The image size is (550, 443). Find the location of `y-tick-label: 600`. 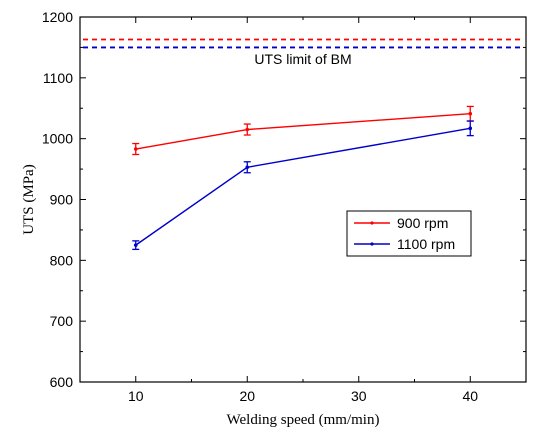

y-tick-label: 600 is located at coordinates (62, 382).